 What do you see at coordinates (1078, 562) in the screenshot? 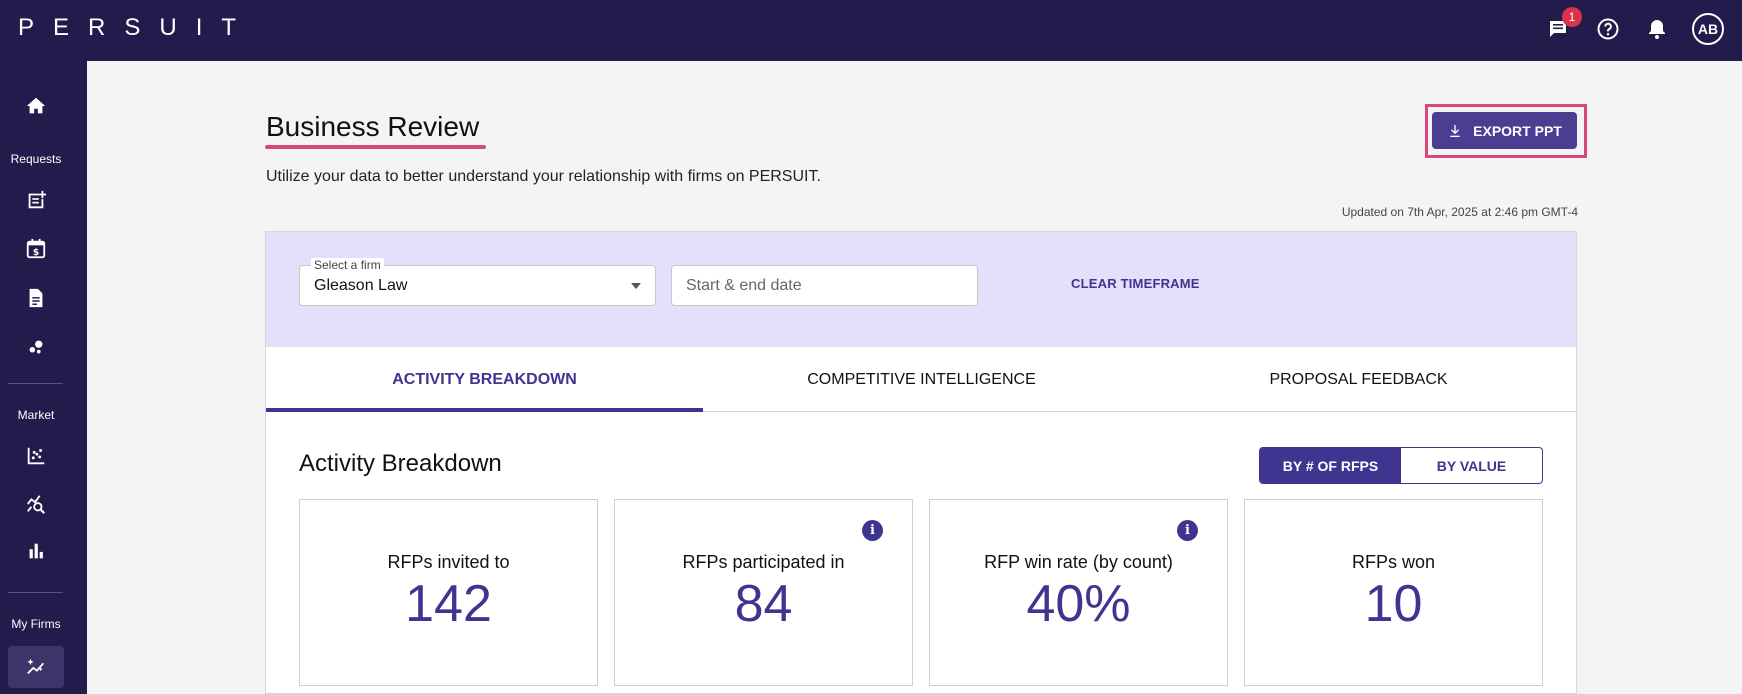
I see `stat-card-label: RFP win rate (by count)` at bounding box center [1078, 562].